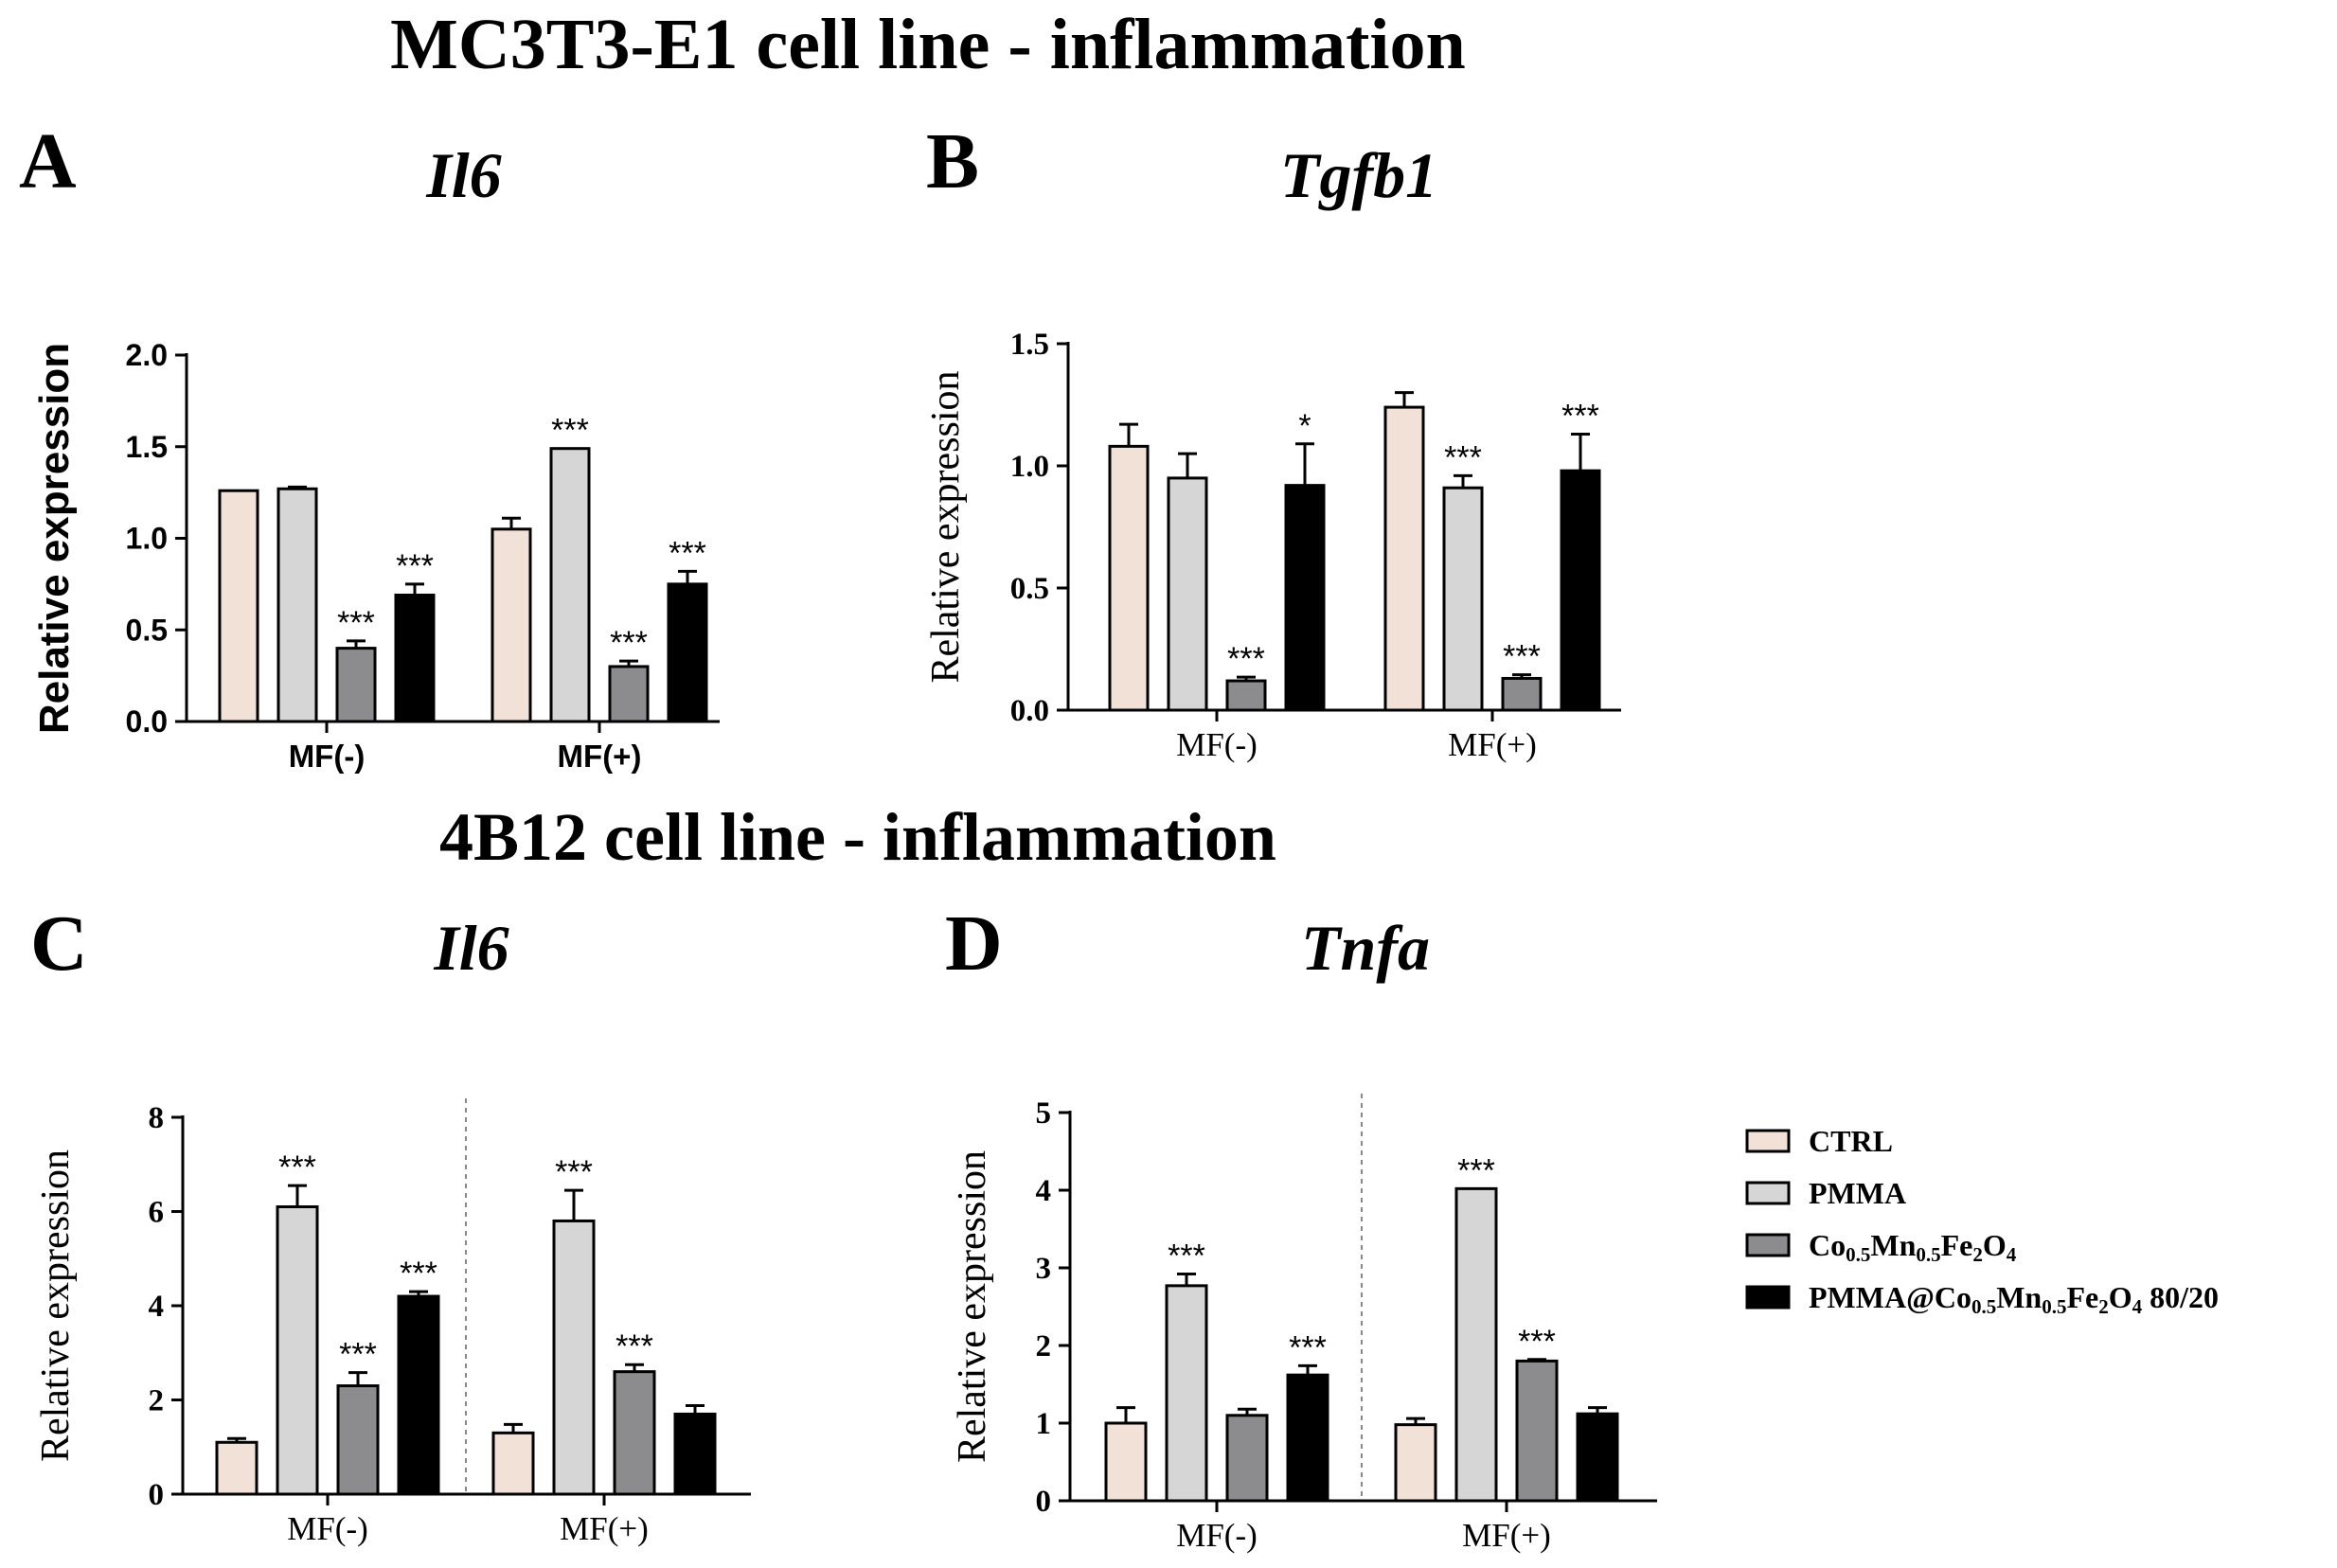  Describe the element at coordinates (1304, 426) in the screenshot. I see `significance-mark: *` at that location.